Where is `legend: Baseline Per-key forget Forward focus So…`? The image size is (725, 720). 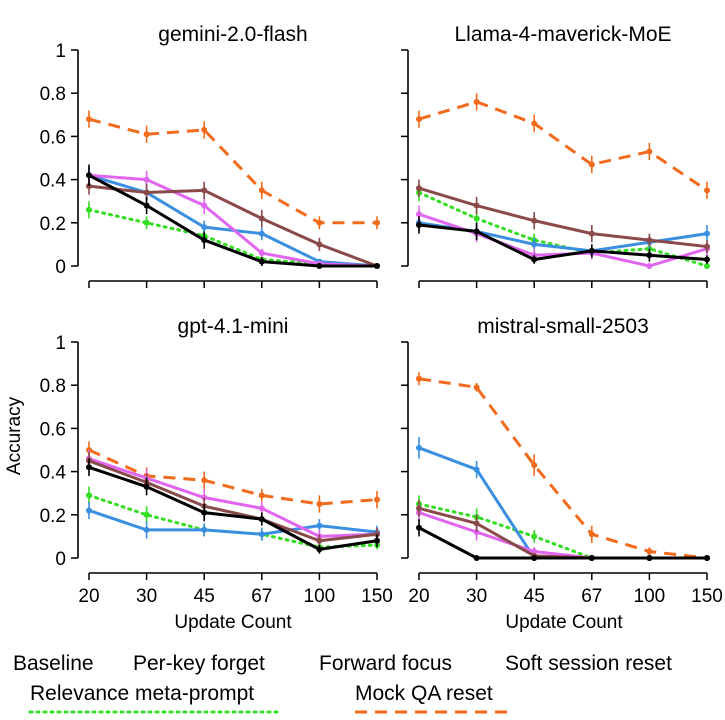 legend: Baseline Per-key forget Forward focus So… is located at coordinates (342, 683).